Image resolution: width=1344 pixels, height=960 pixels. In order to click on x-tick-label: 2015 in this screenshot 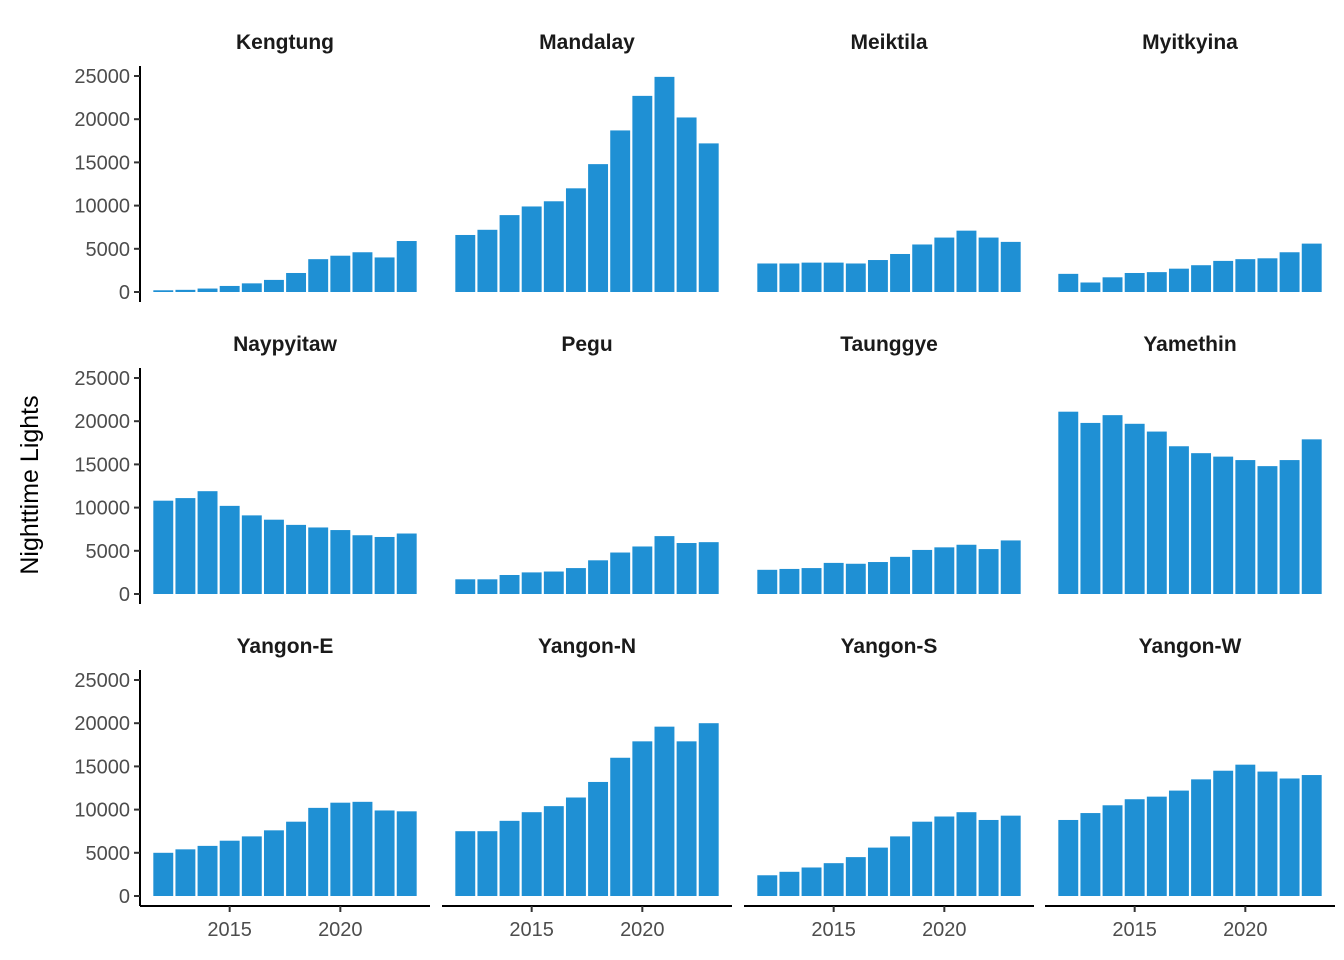, I will do `click(229, 930)`.